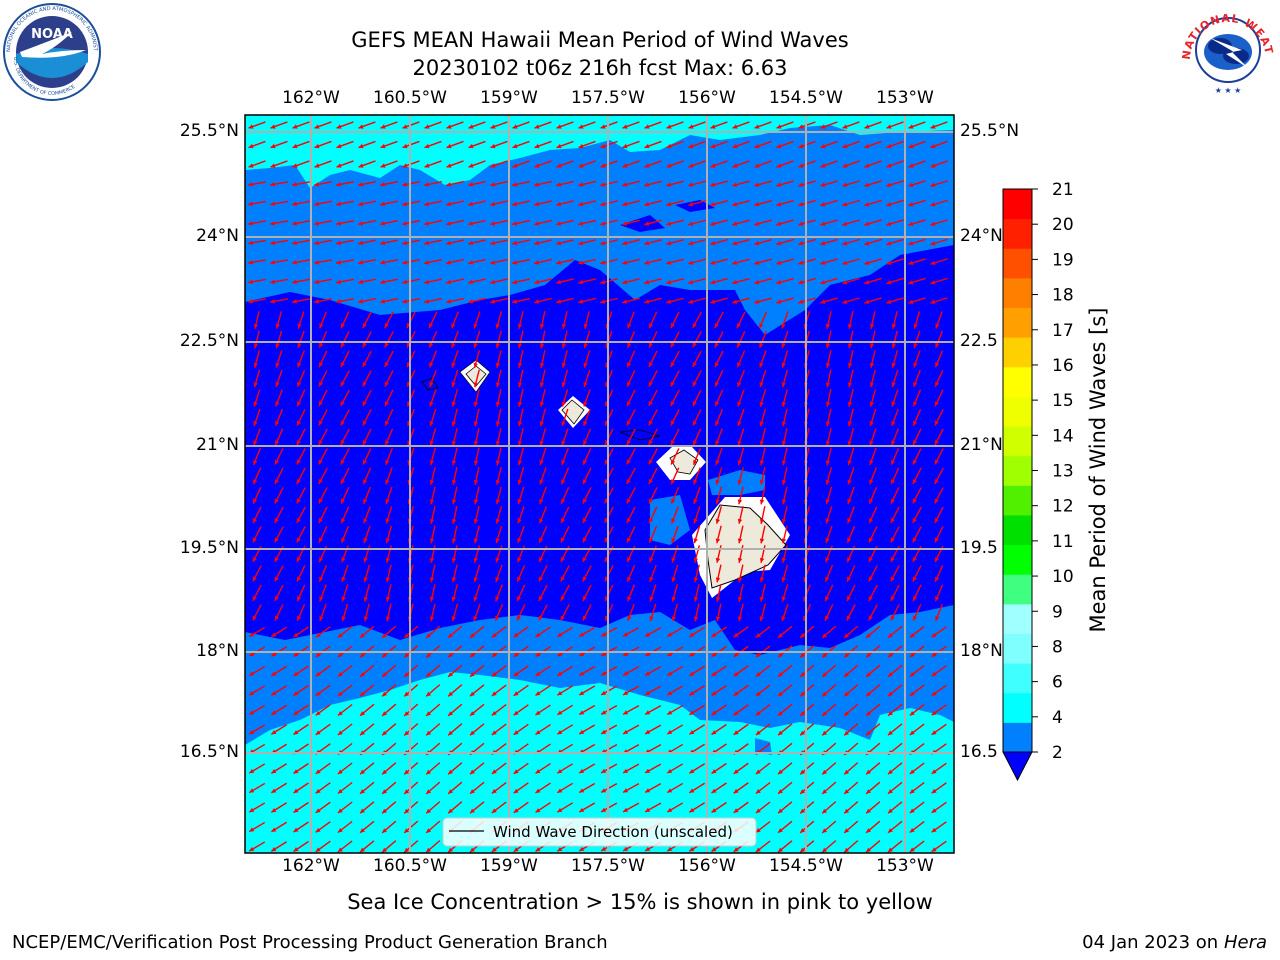 This screenshot has height=960, width=1280. I want to click on colorbar-tick-label: 19, so click(1063, 260).